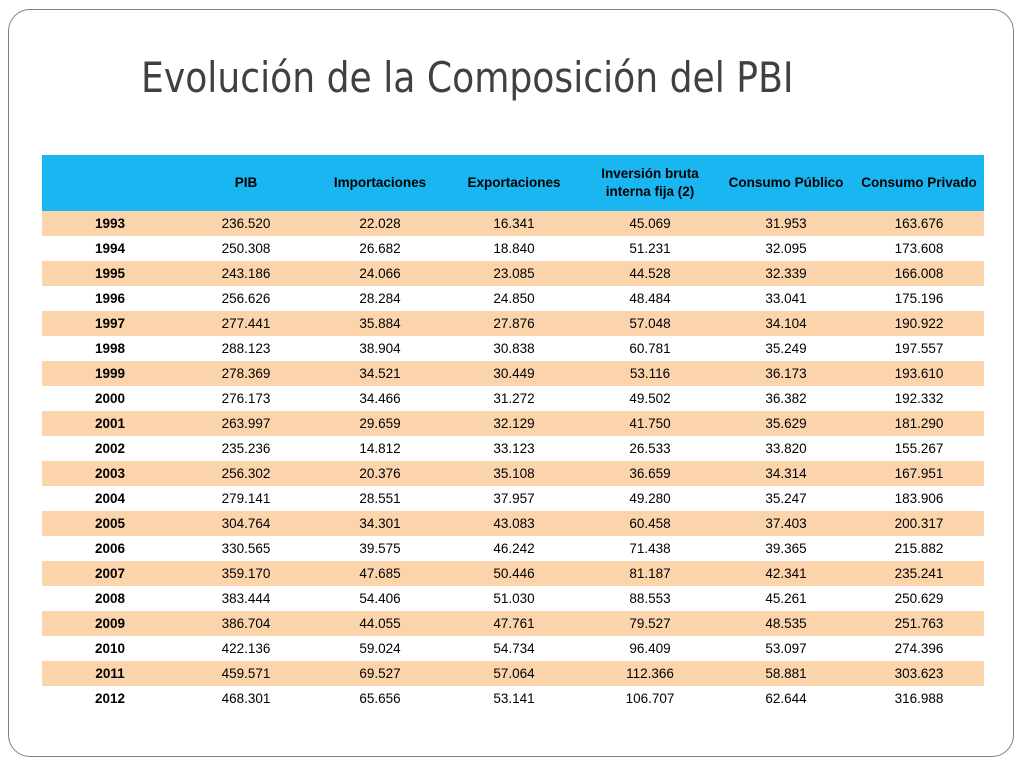 This screenshot has width=1024, height=768. I want to click on exportaciones-cell: 51.030, so click(514, 598).